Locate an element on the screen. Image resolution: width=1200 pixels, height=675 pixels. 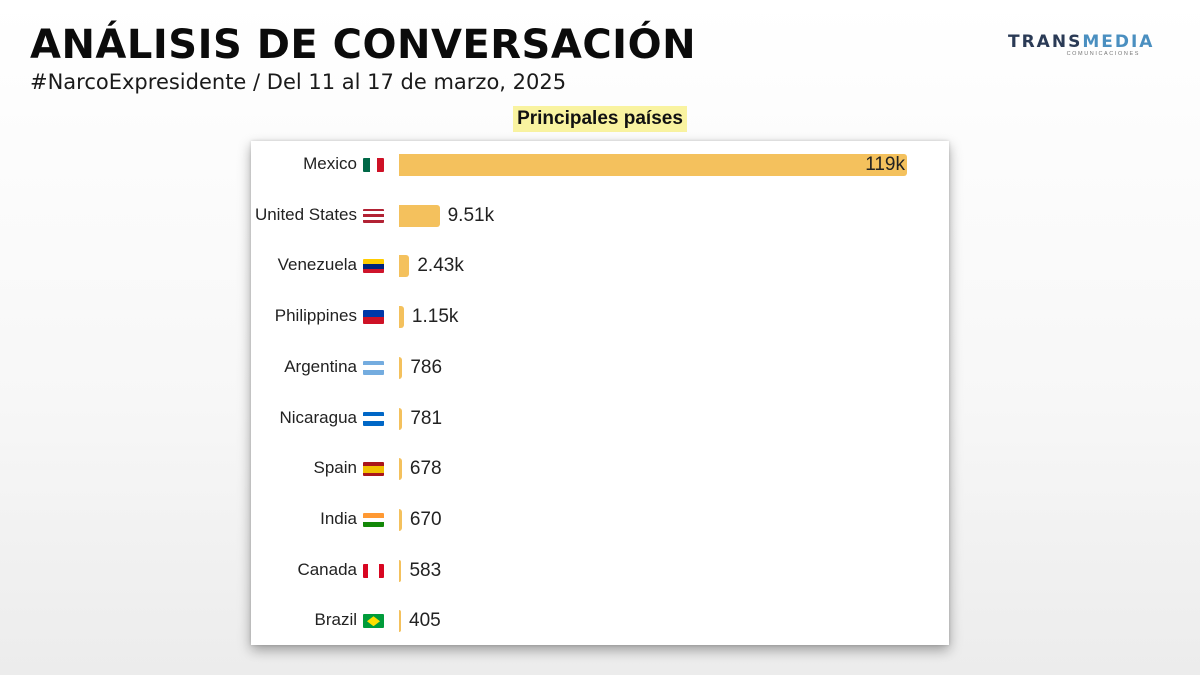
category-label: Argentina is located at coordinates (320, 366).